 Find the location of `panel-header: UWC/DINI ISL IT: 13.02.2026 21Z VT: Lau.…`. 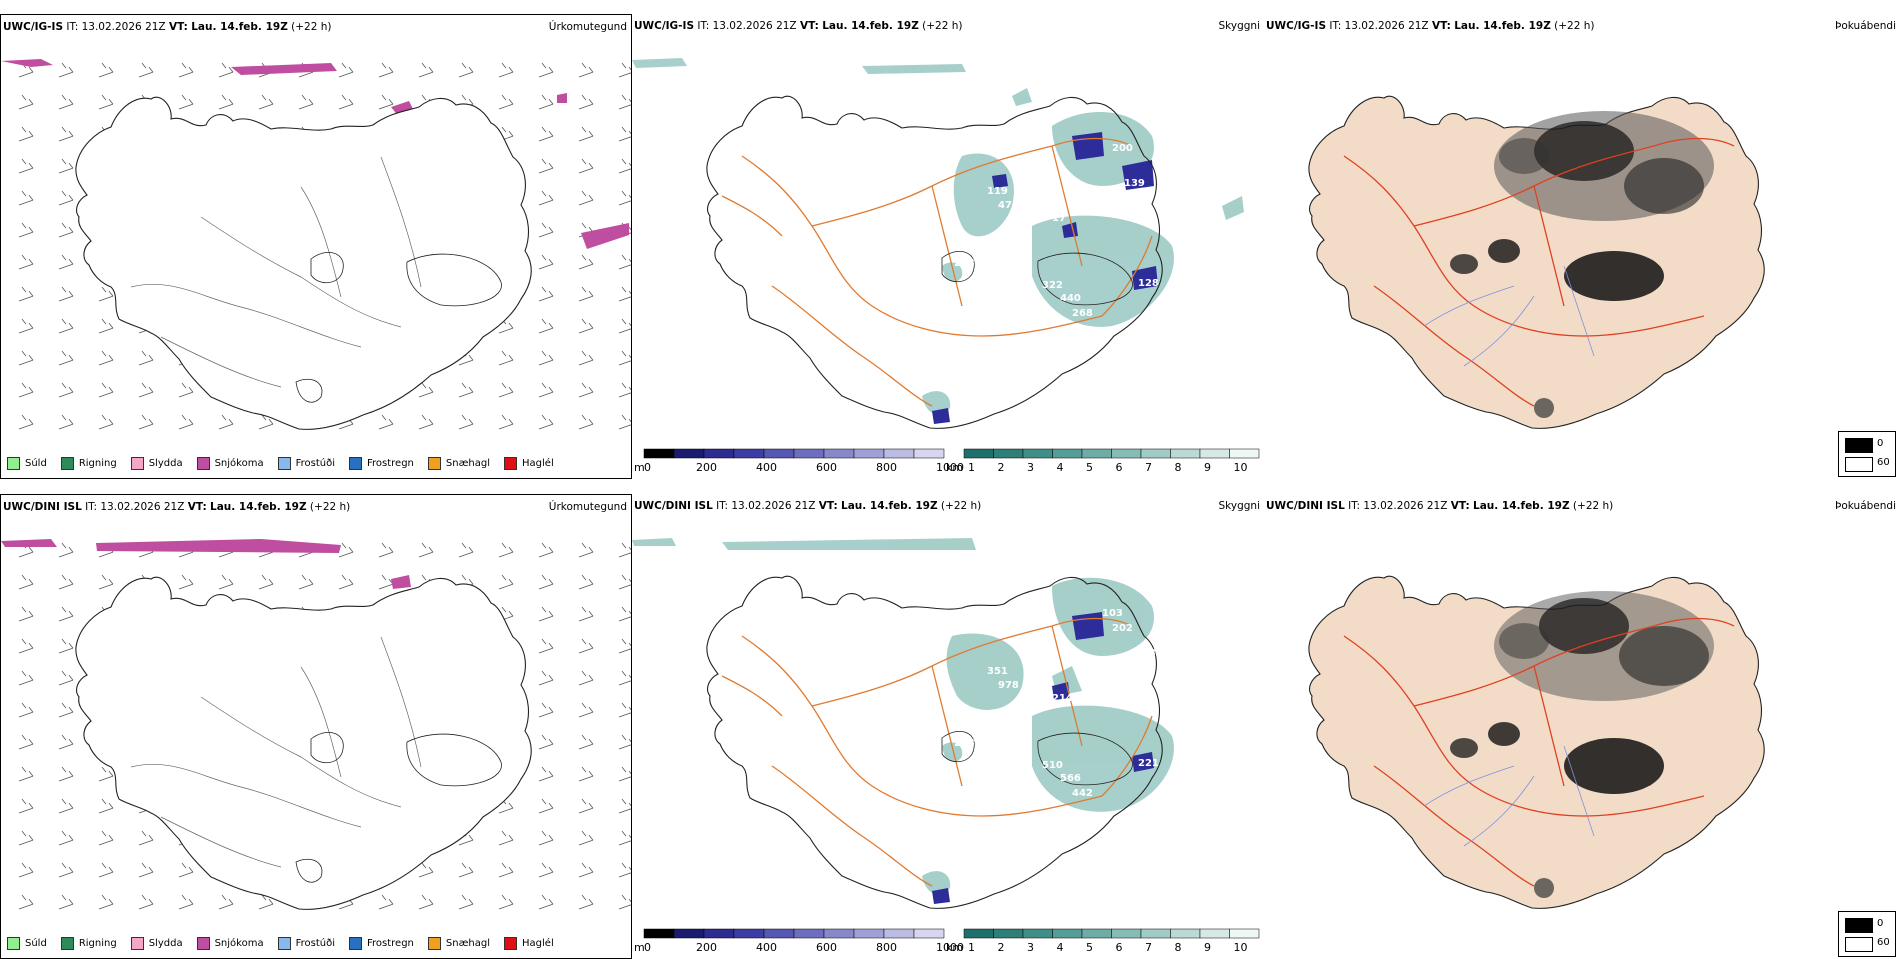

panel-header: UWC/DINI ISL IT: 13.02.2026 21Z VT: Lau.… is located at coordinates (177, 507).